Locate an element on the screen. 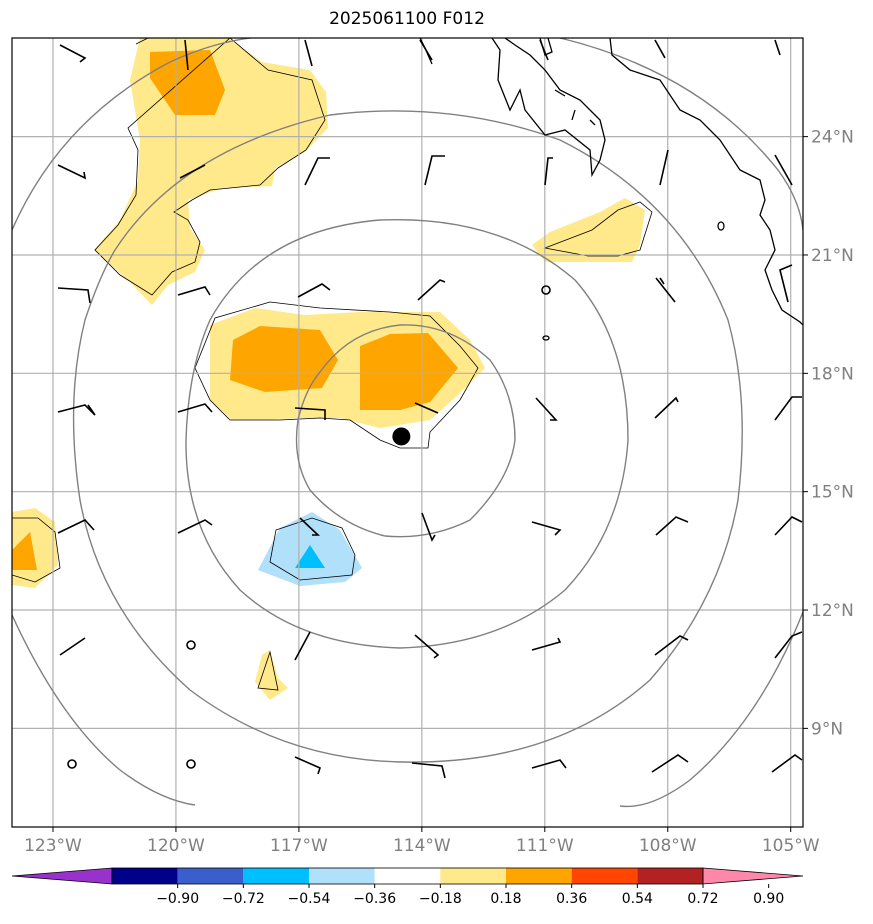  lat-tick-label: 12°N is located at coordinates (832, 611).